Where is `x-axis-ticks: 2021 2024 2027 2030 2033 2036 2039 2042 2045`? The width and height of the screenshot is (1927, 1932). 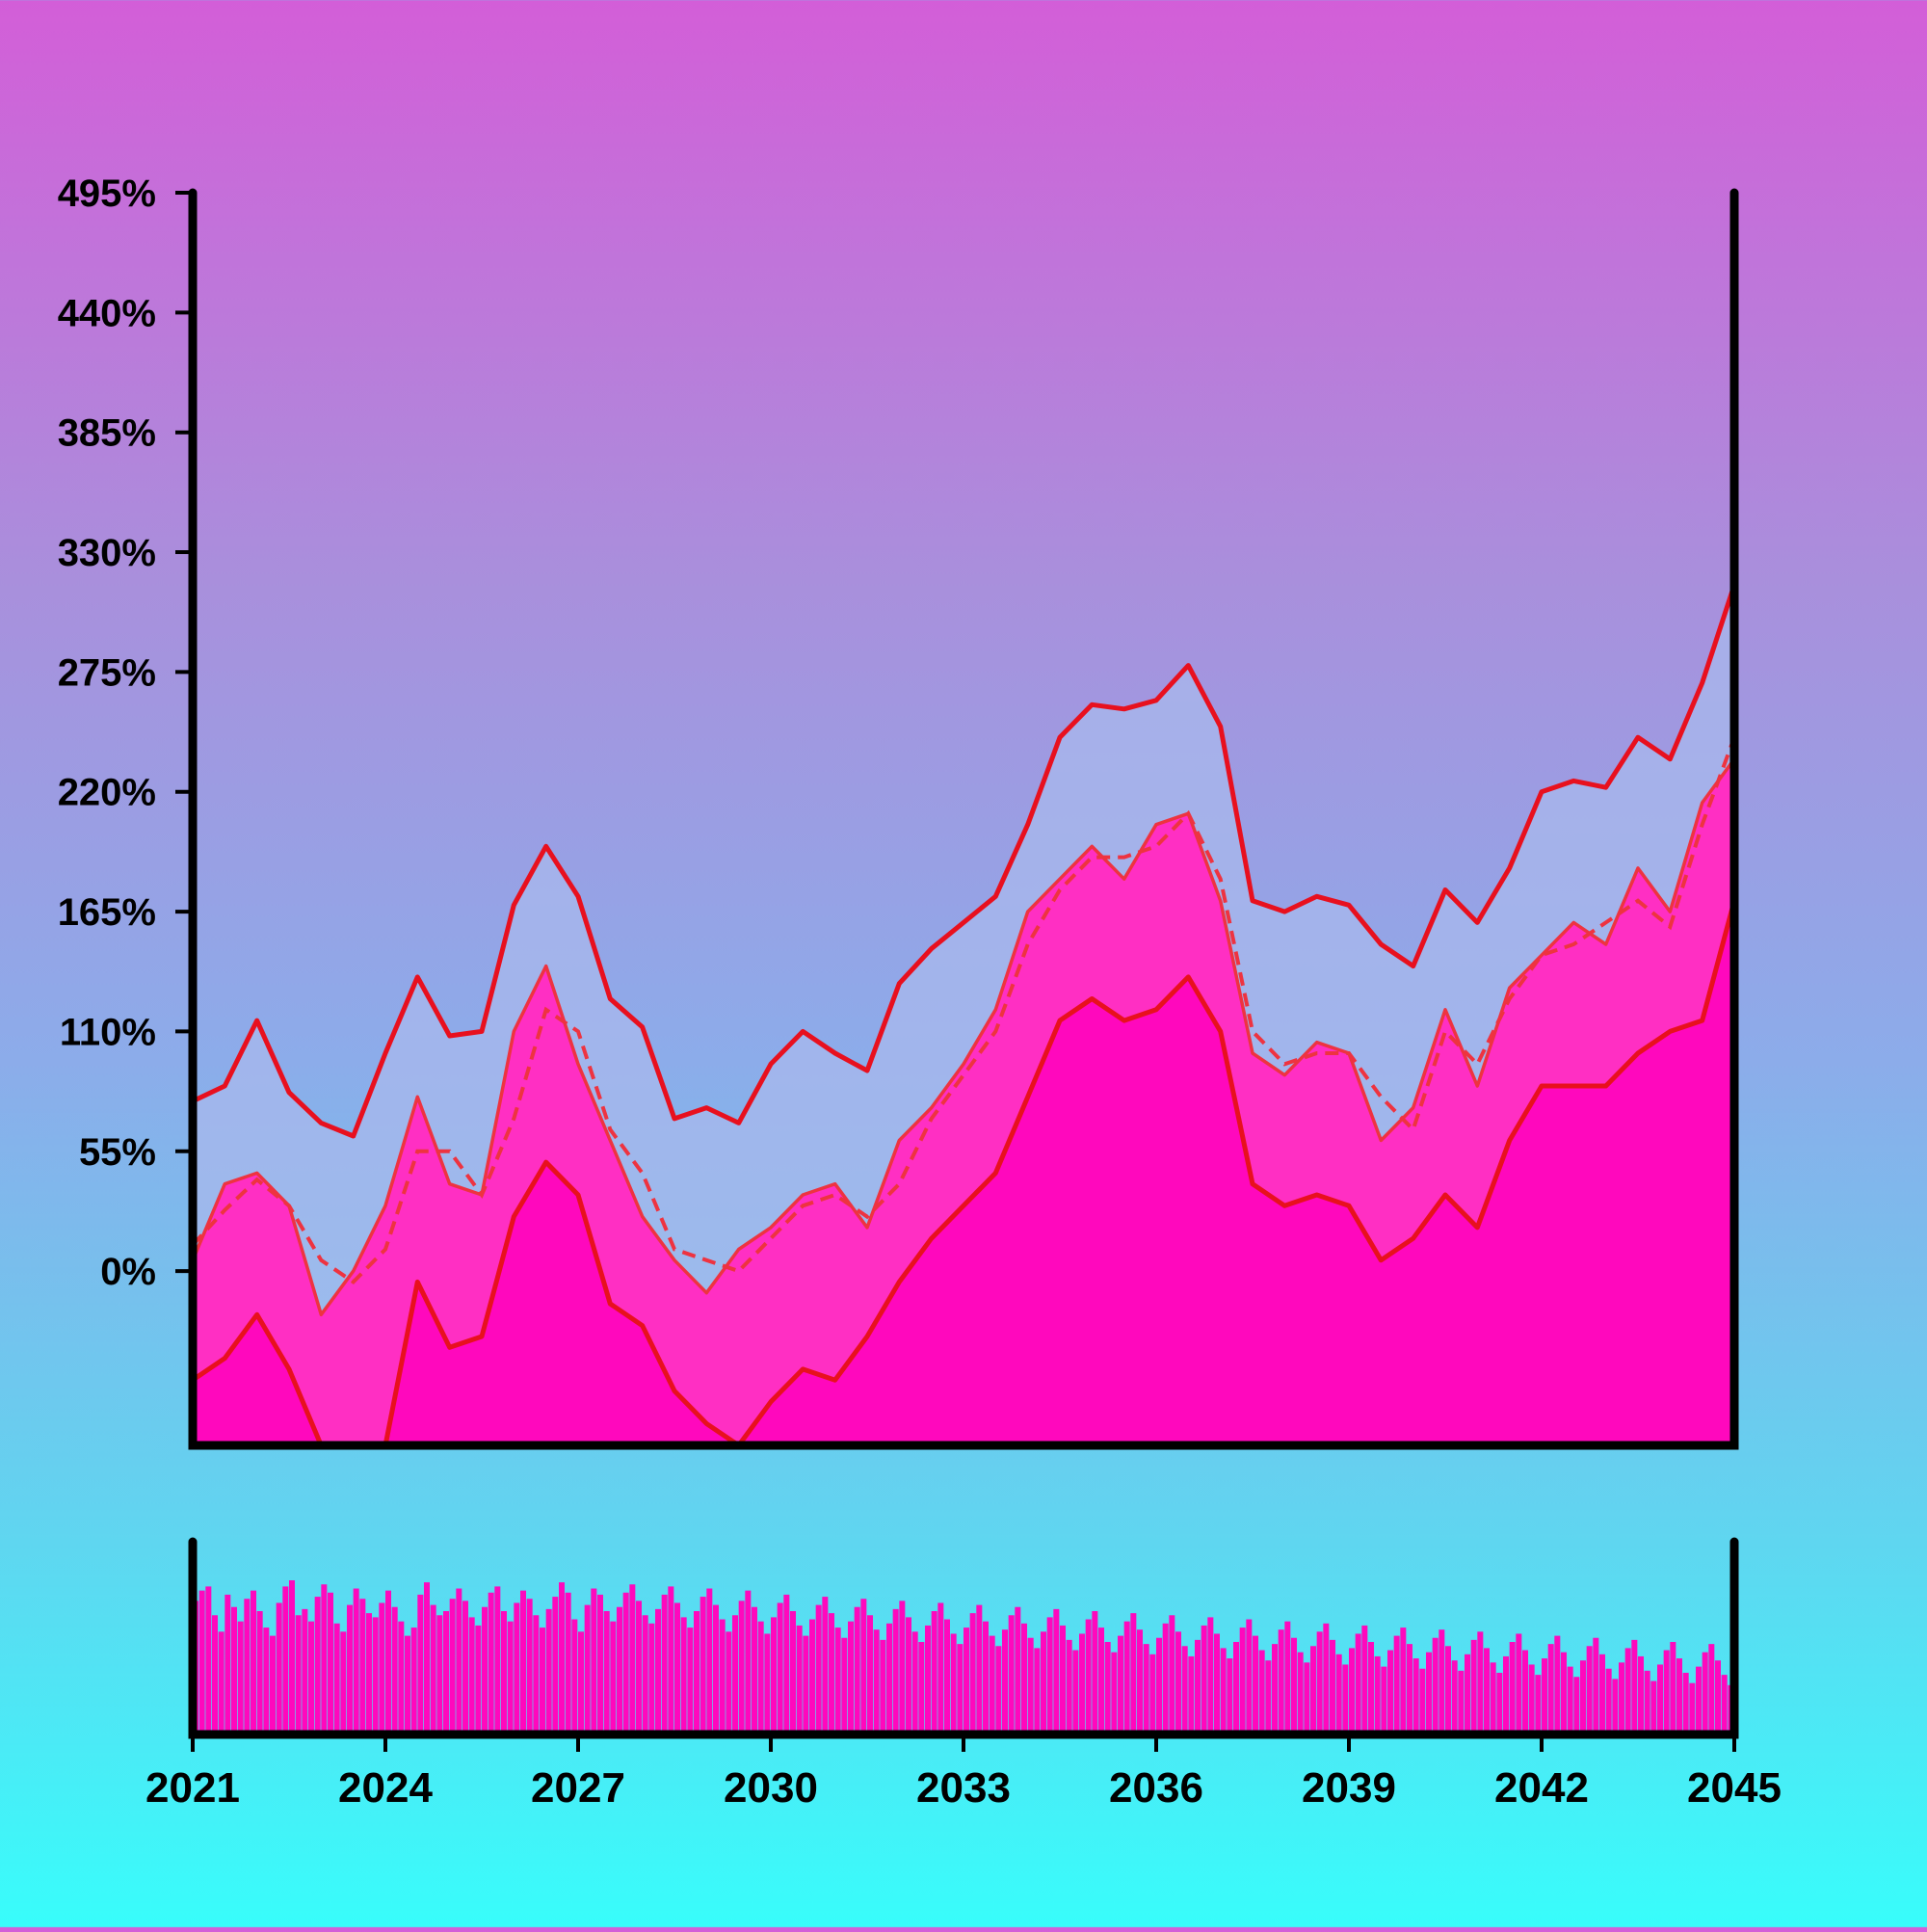 x-axis-ticks: 2021 2024 2027 2030 2033 2036 2039 2042 2045 is located at coordinates (963, 1773).